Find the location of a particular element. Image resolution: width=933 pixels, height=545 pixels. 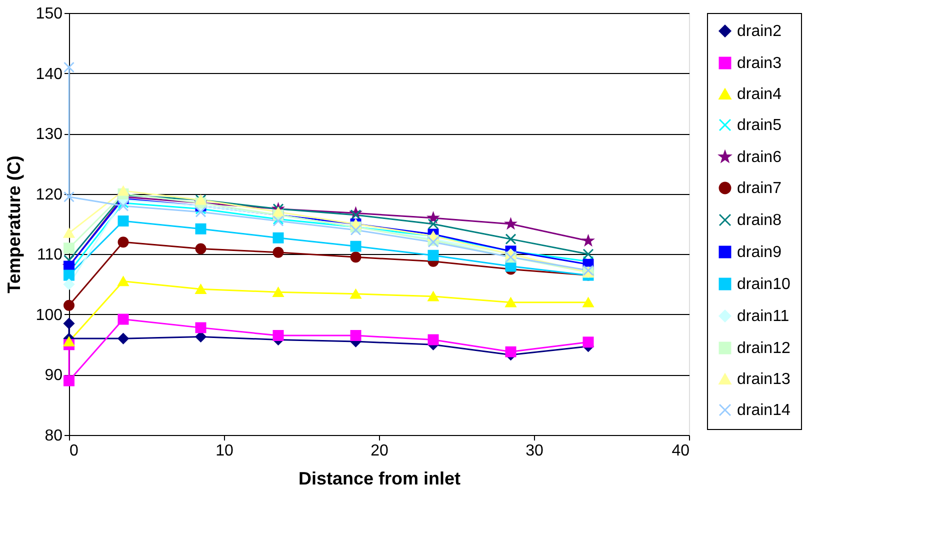

y-tick-label: 90 is located at coordinates (53, 375).